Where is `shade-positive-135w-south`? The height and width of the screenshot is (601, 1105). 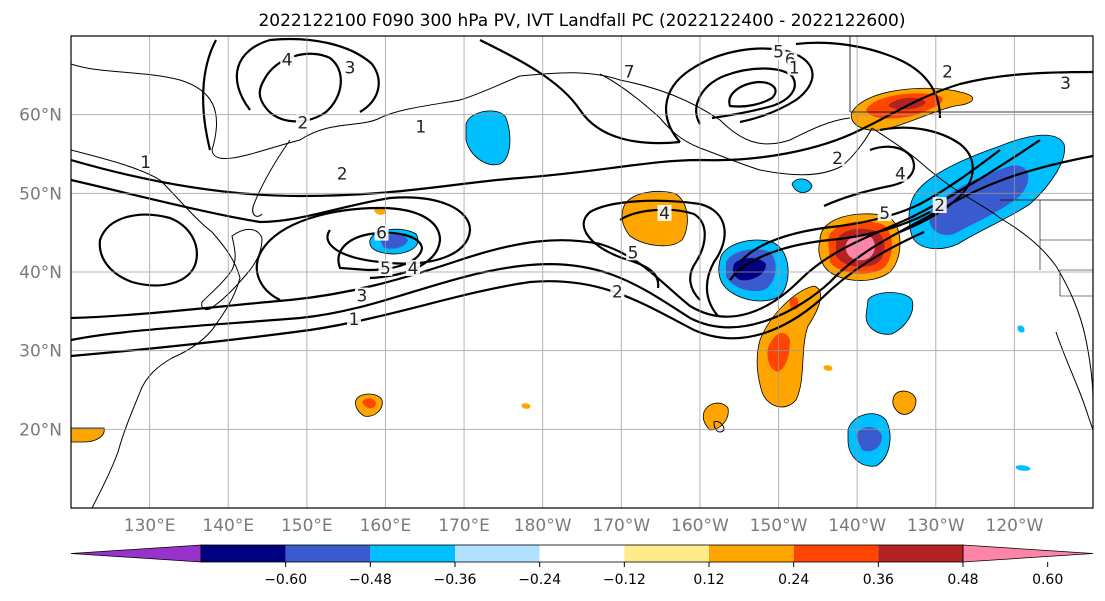
shade-positive-135w-south is located at coordinates (904, 402).